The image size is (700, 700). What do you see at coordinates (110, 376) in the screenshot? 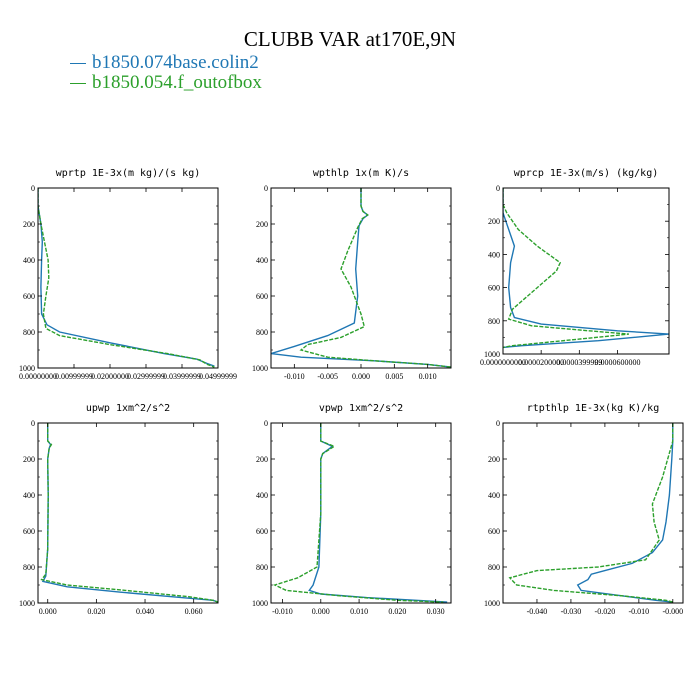
I see `x-tick-label: 0.02000000` at bounding box center [110, 376].